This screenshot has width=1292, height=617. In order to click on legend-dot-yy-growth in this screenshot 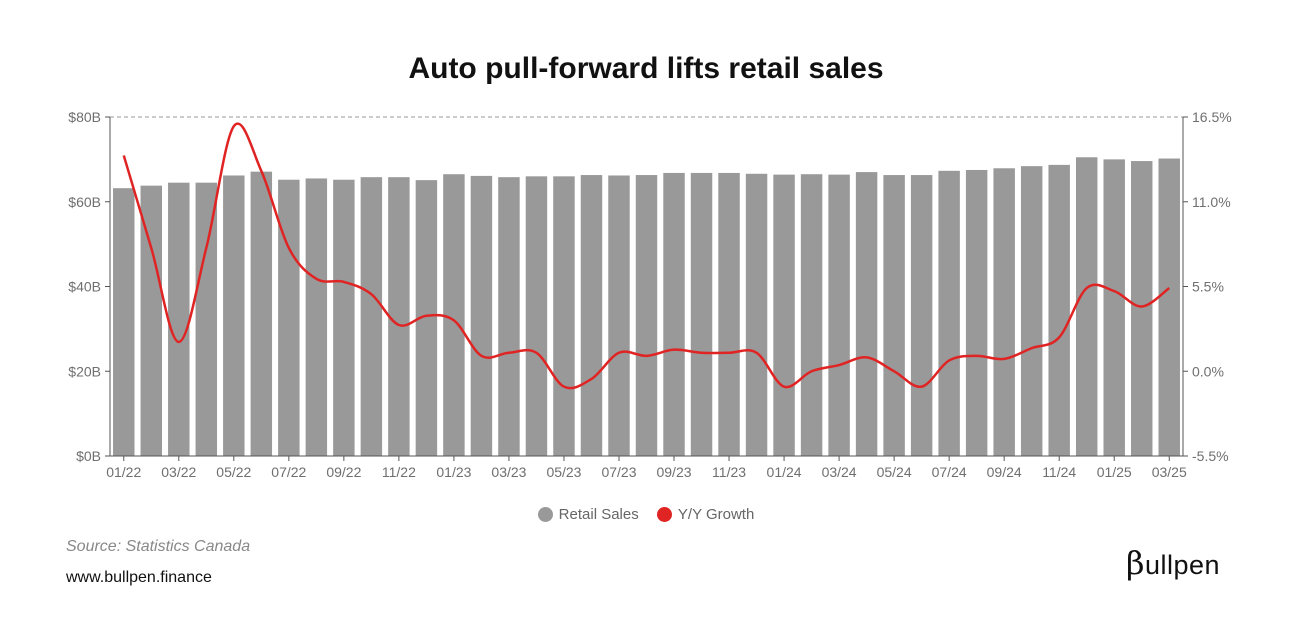, I will do `click(664, 514)`.